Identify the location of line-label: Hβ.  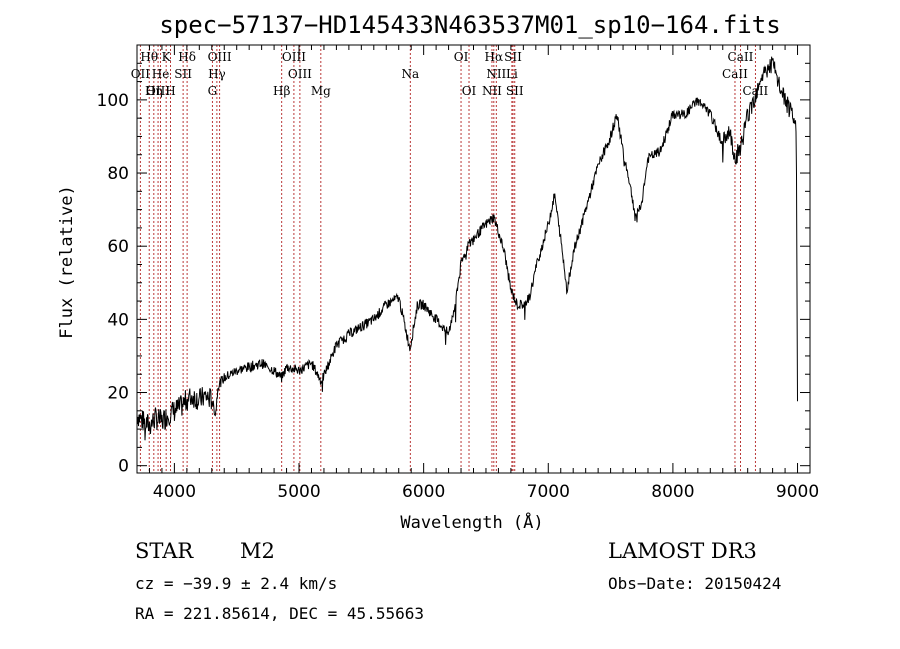
(281, 91).